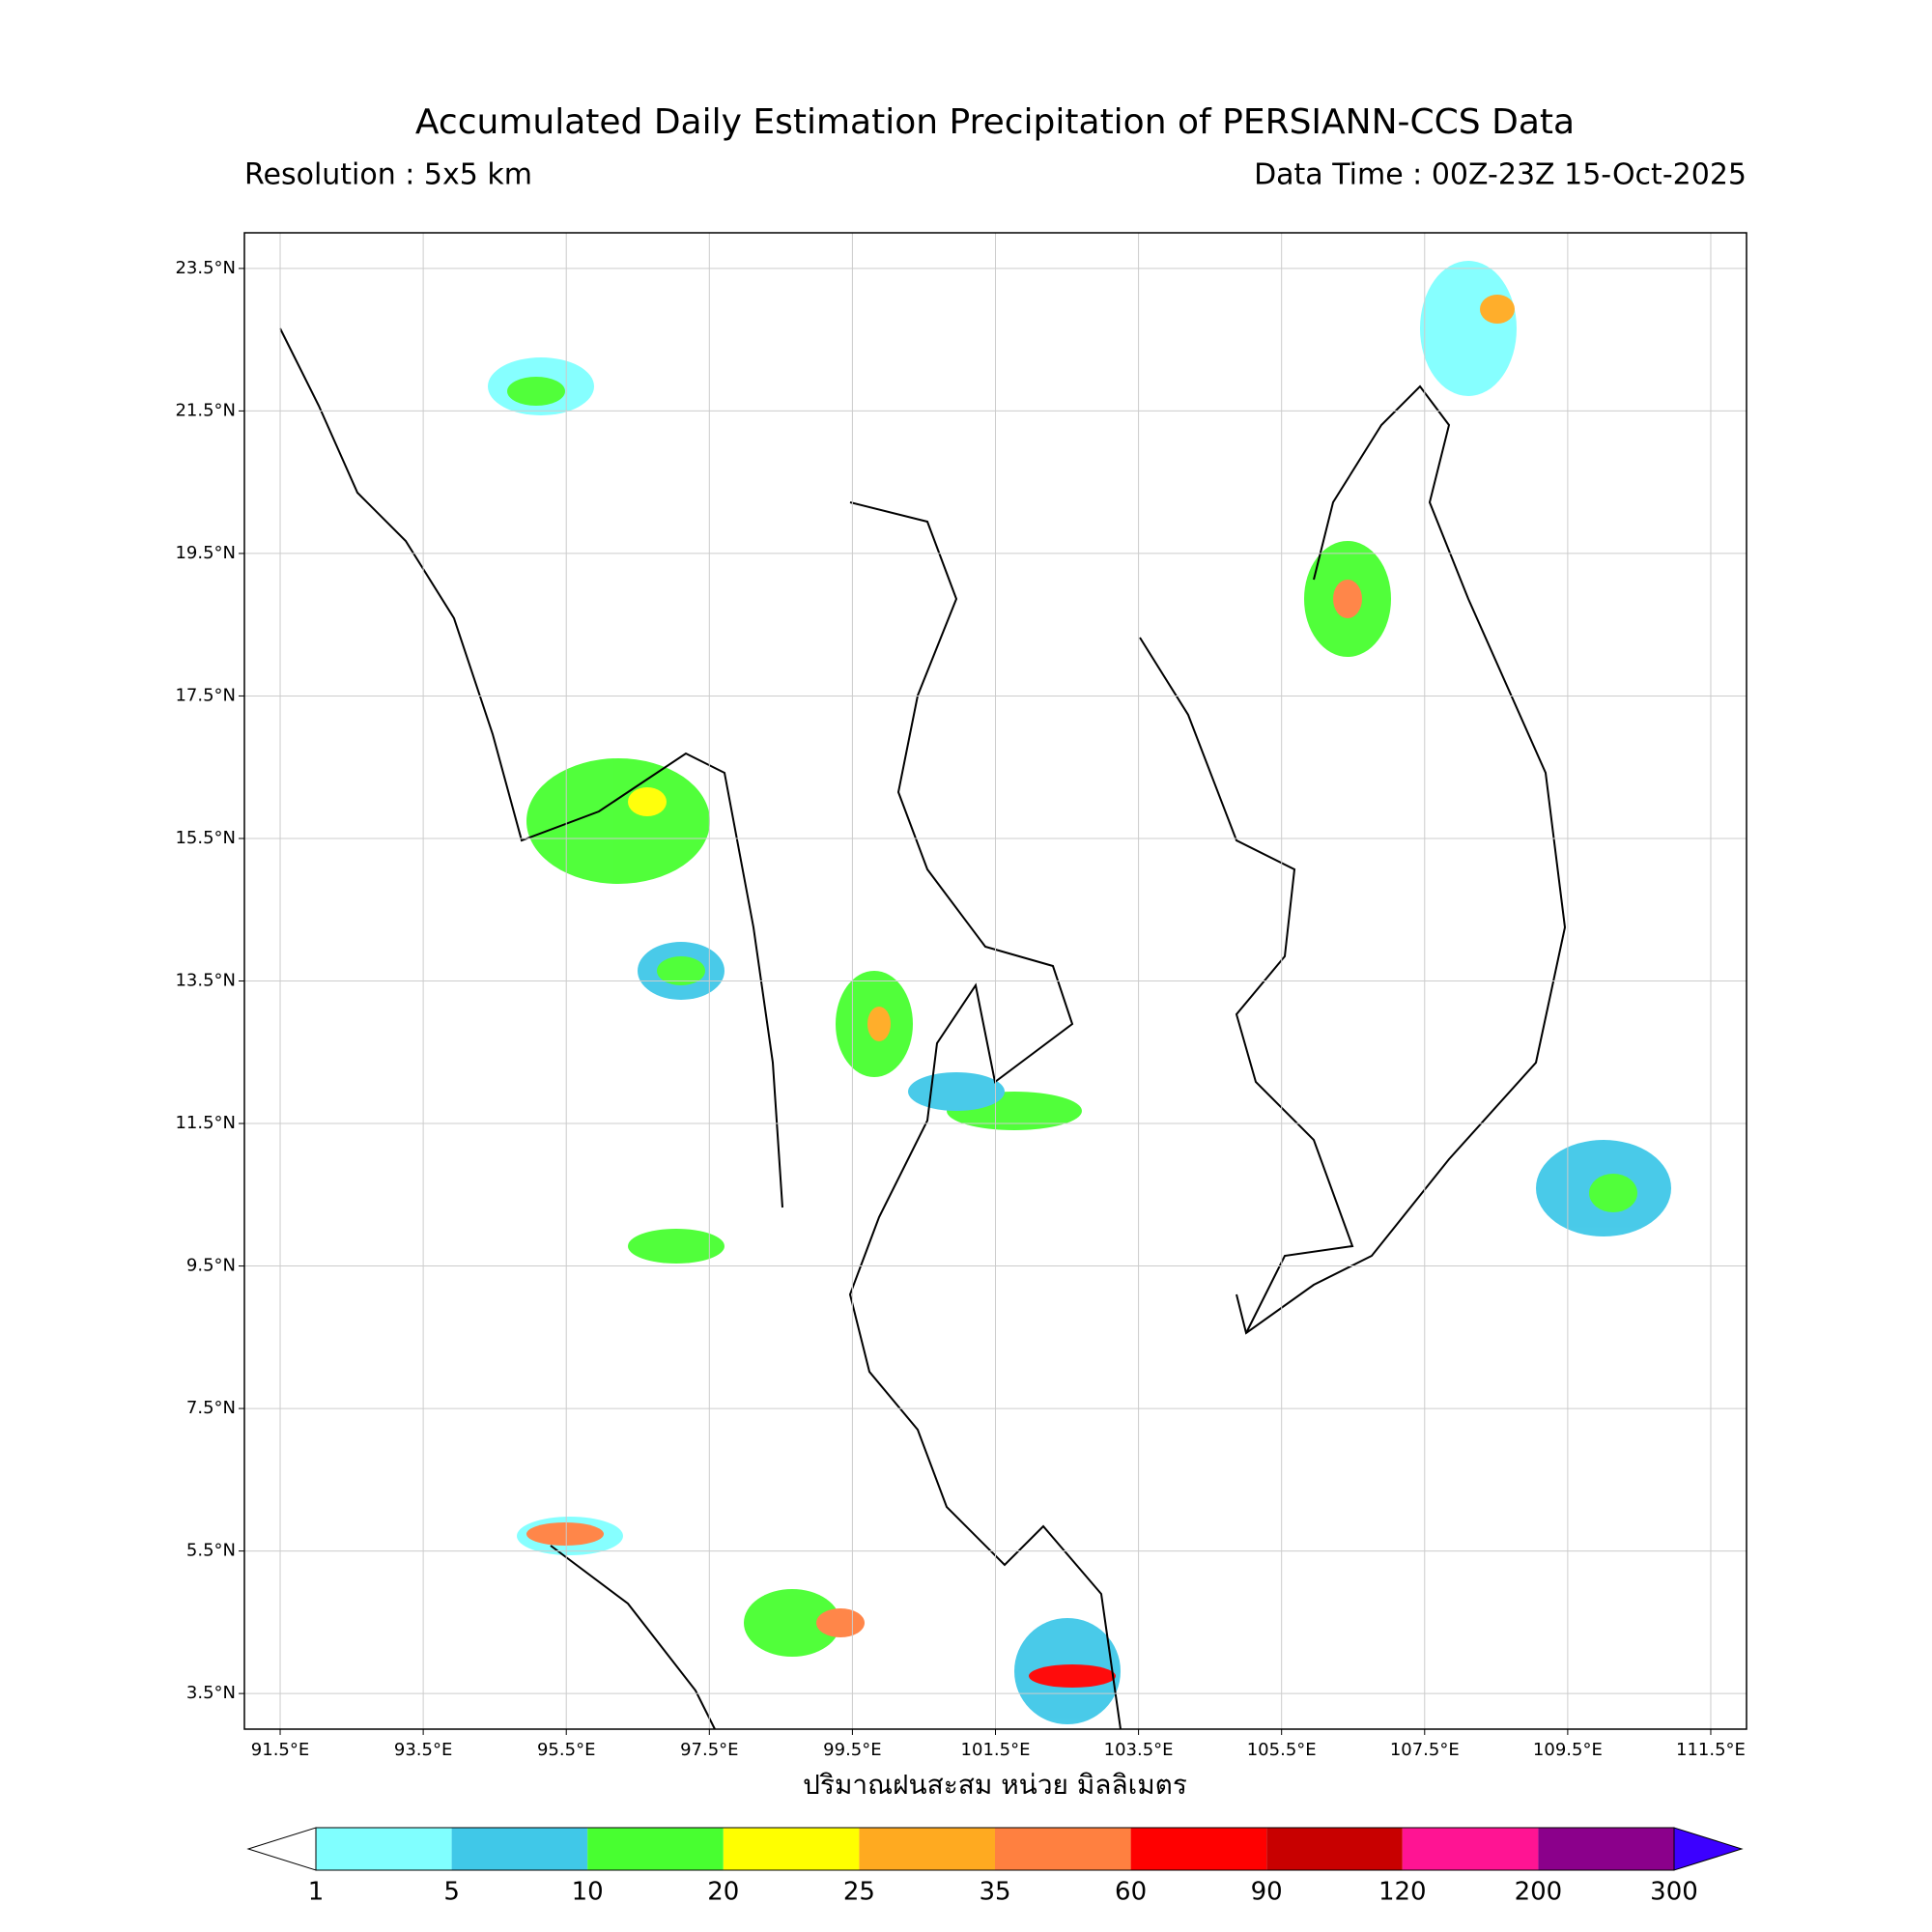  Describe the element at coordinates (205, 981) in the screenshot. I see `y-tick-label: 13.5°N` at that location.